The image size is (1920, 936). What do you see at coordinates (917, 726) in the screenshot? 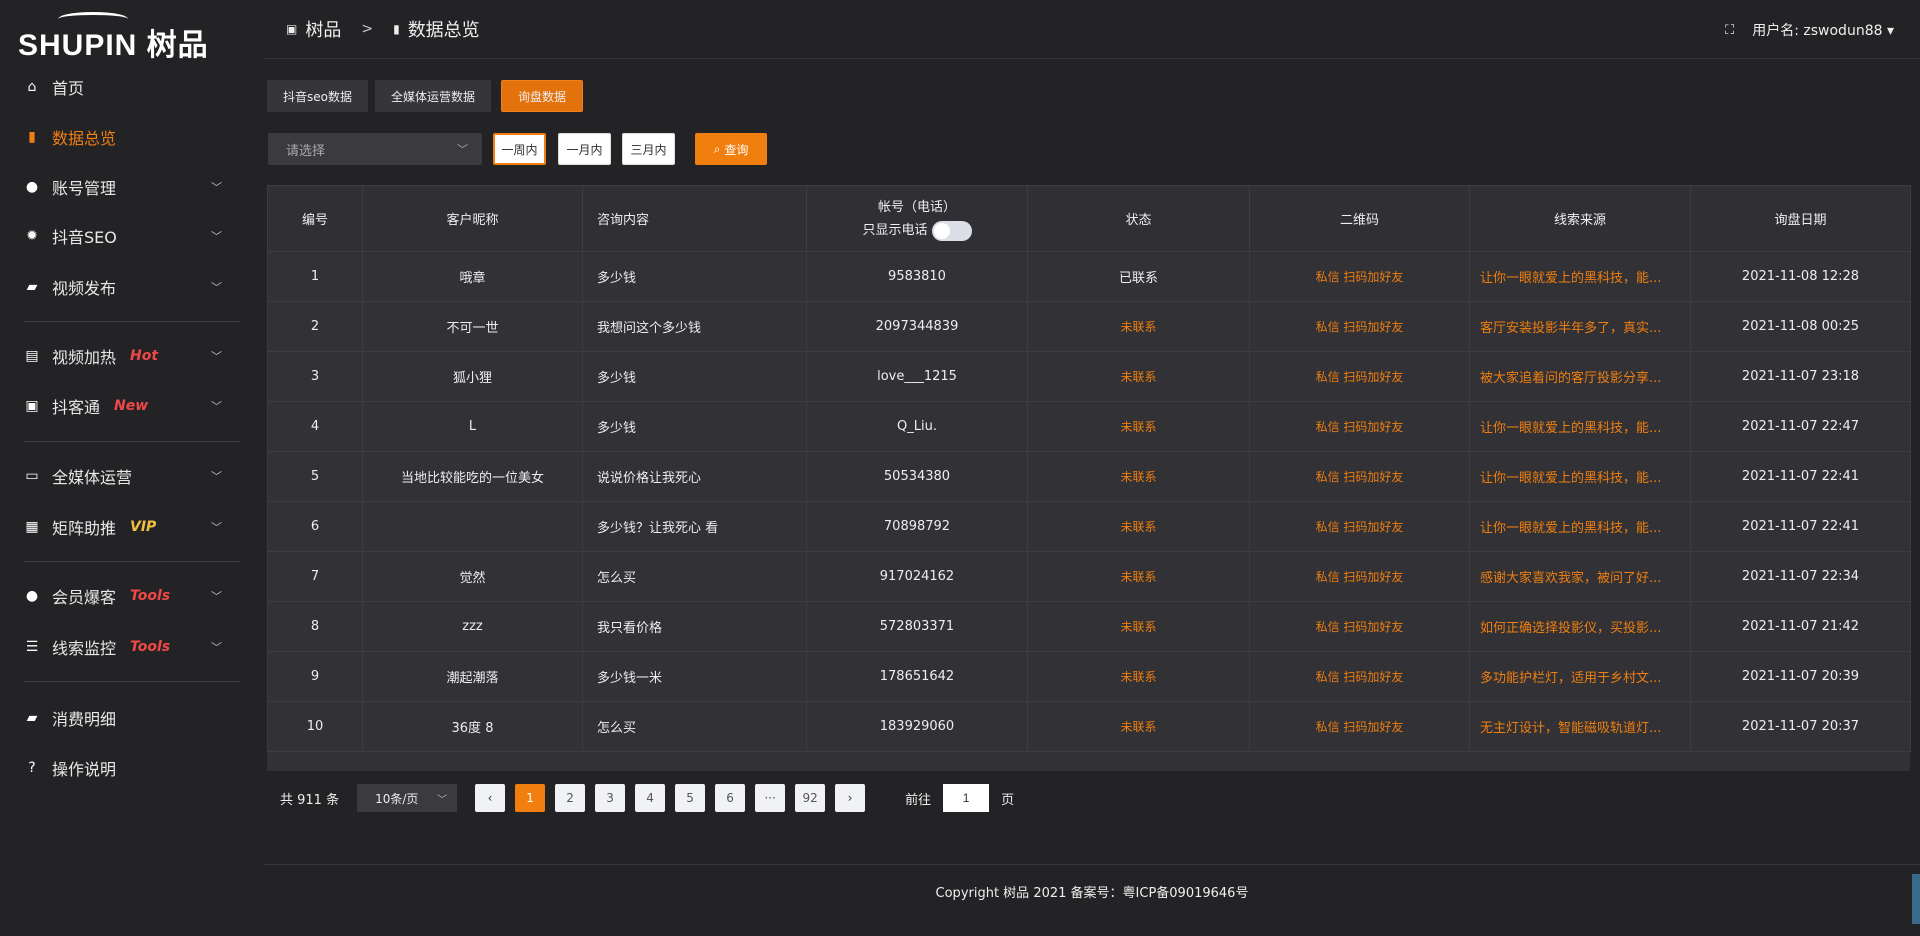
I see `cell-account: 183929060` at bounding box center [917, 726].